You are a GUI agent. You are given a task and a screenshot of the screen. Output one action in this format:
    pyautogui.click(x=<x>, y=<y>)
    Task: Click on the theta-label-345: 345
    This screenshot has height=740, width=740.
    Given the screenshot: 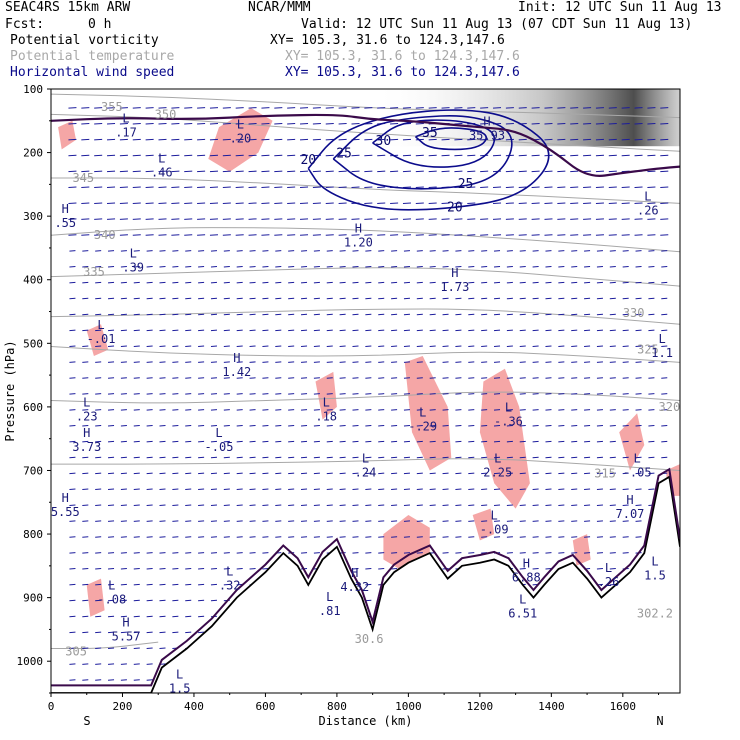 What is the action you would take?
    pyautogui.click(x=83, y=178)
    